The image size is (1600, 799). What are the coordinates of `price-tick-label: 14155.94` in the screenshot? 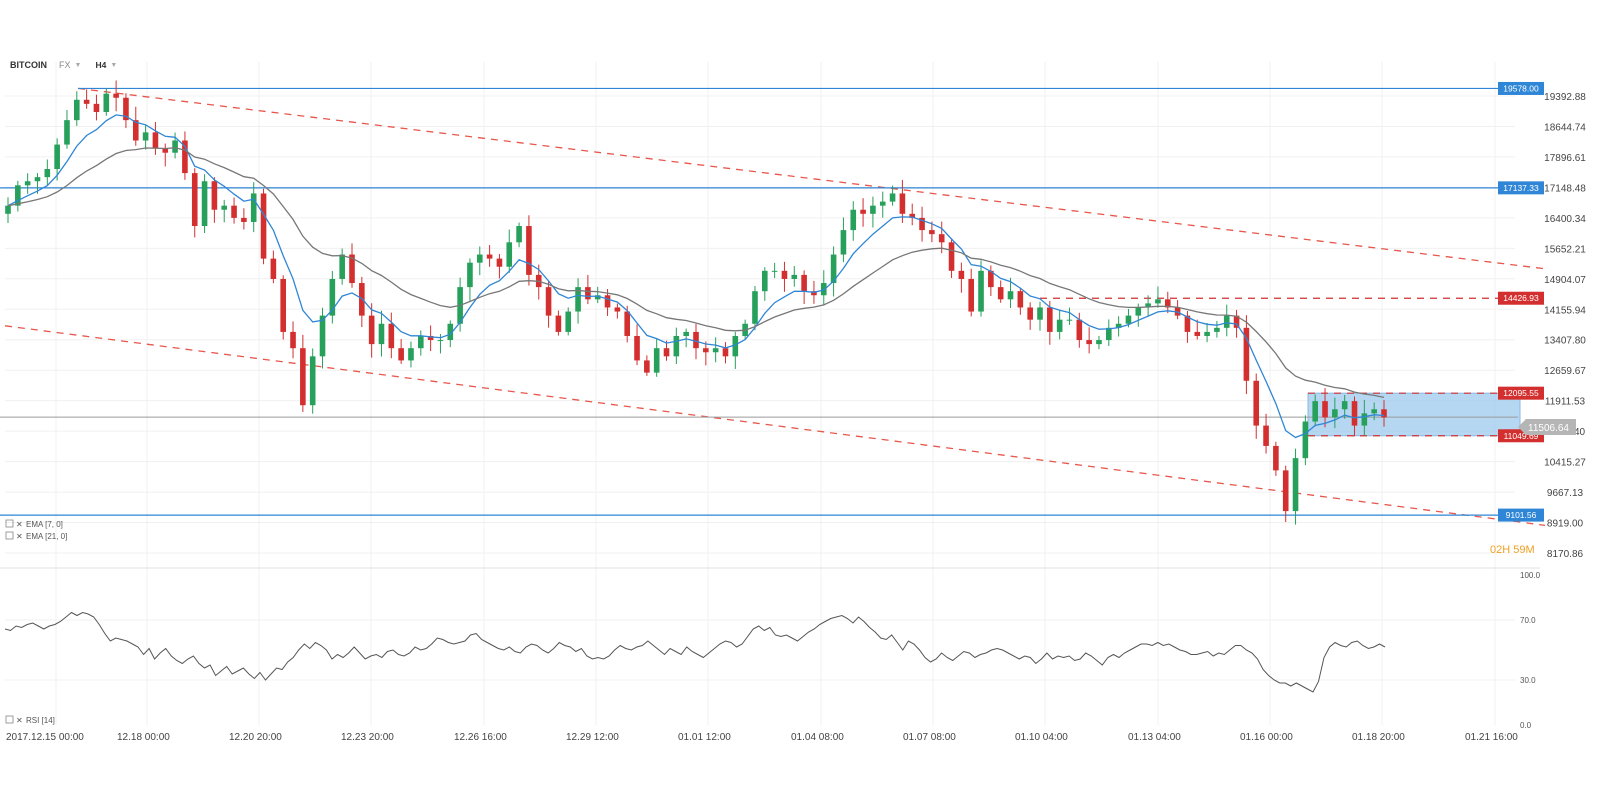 It's located at (1565, 310).